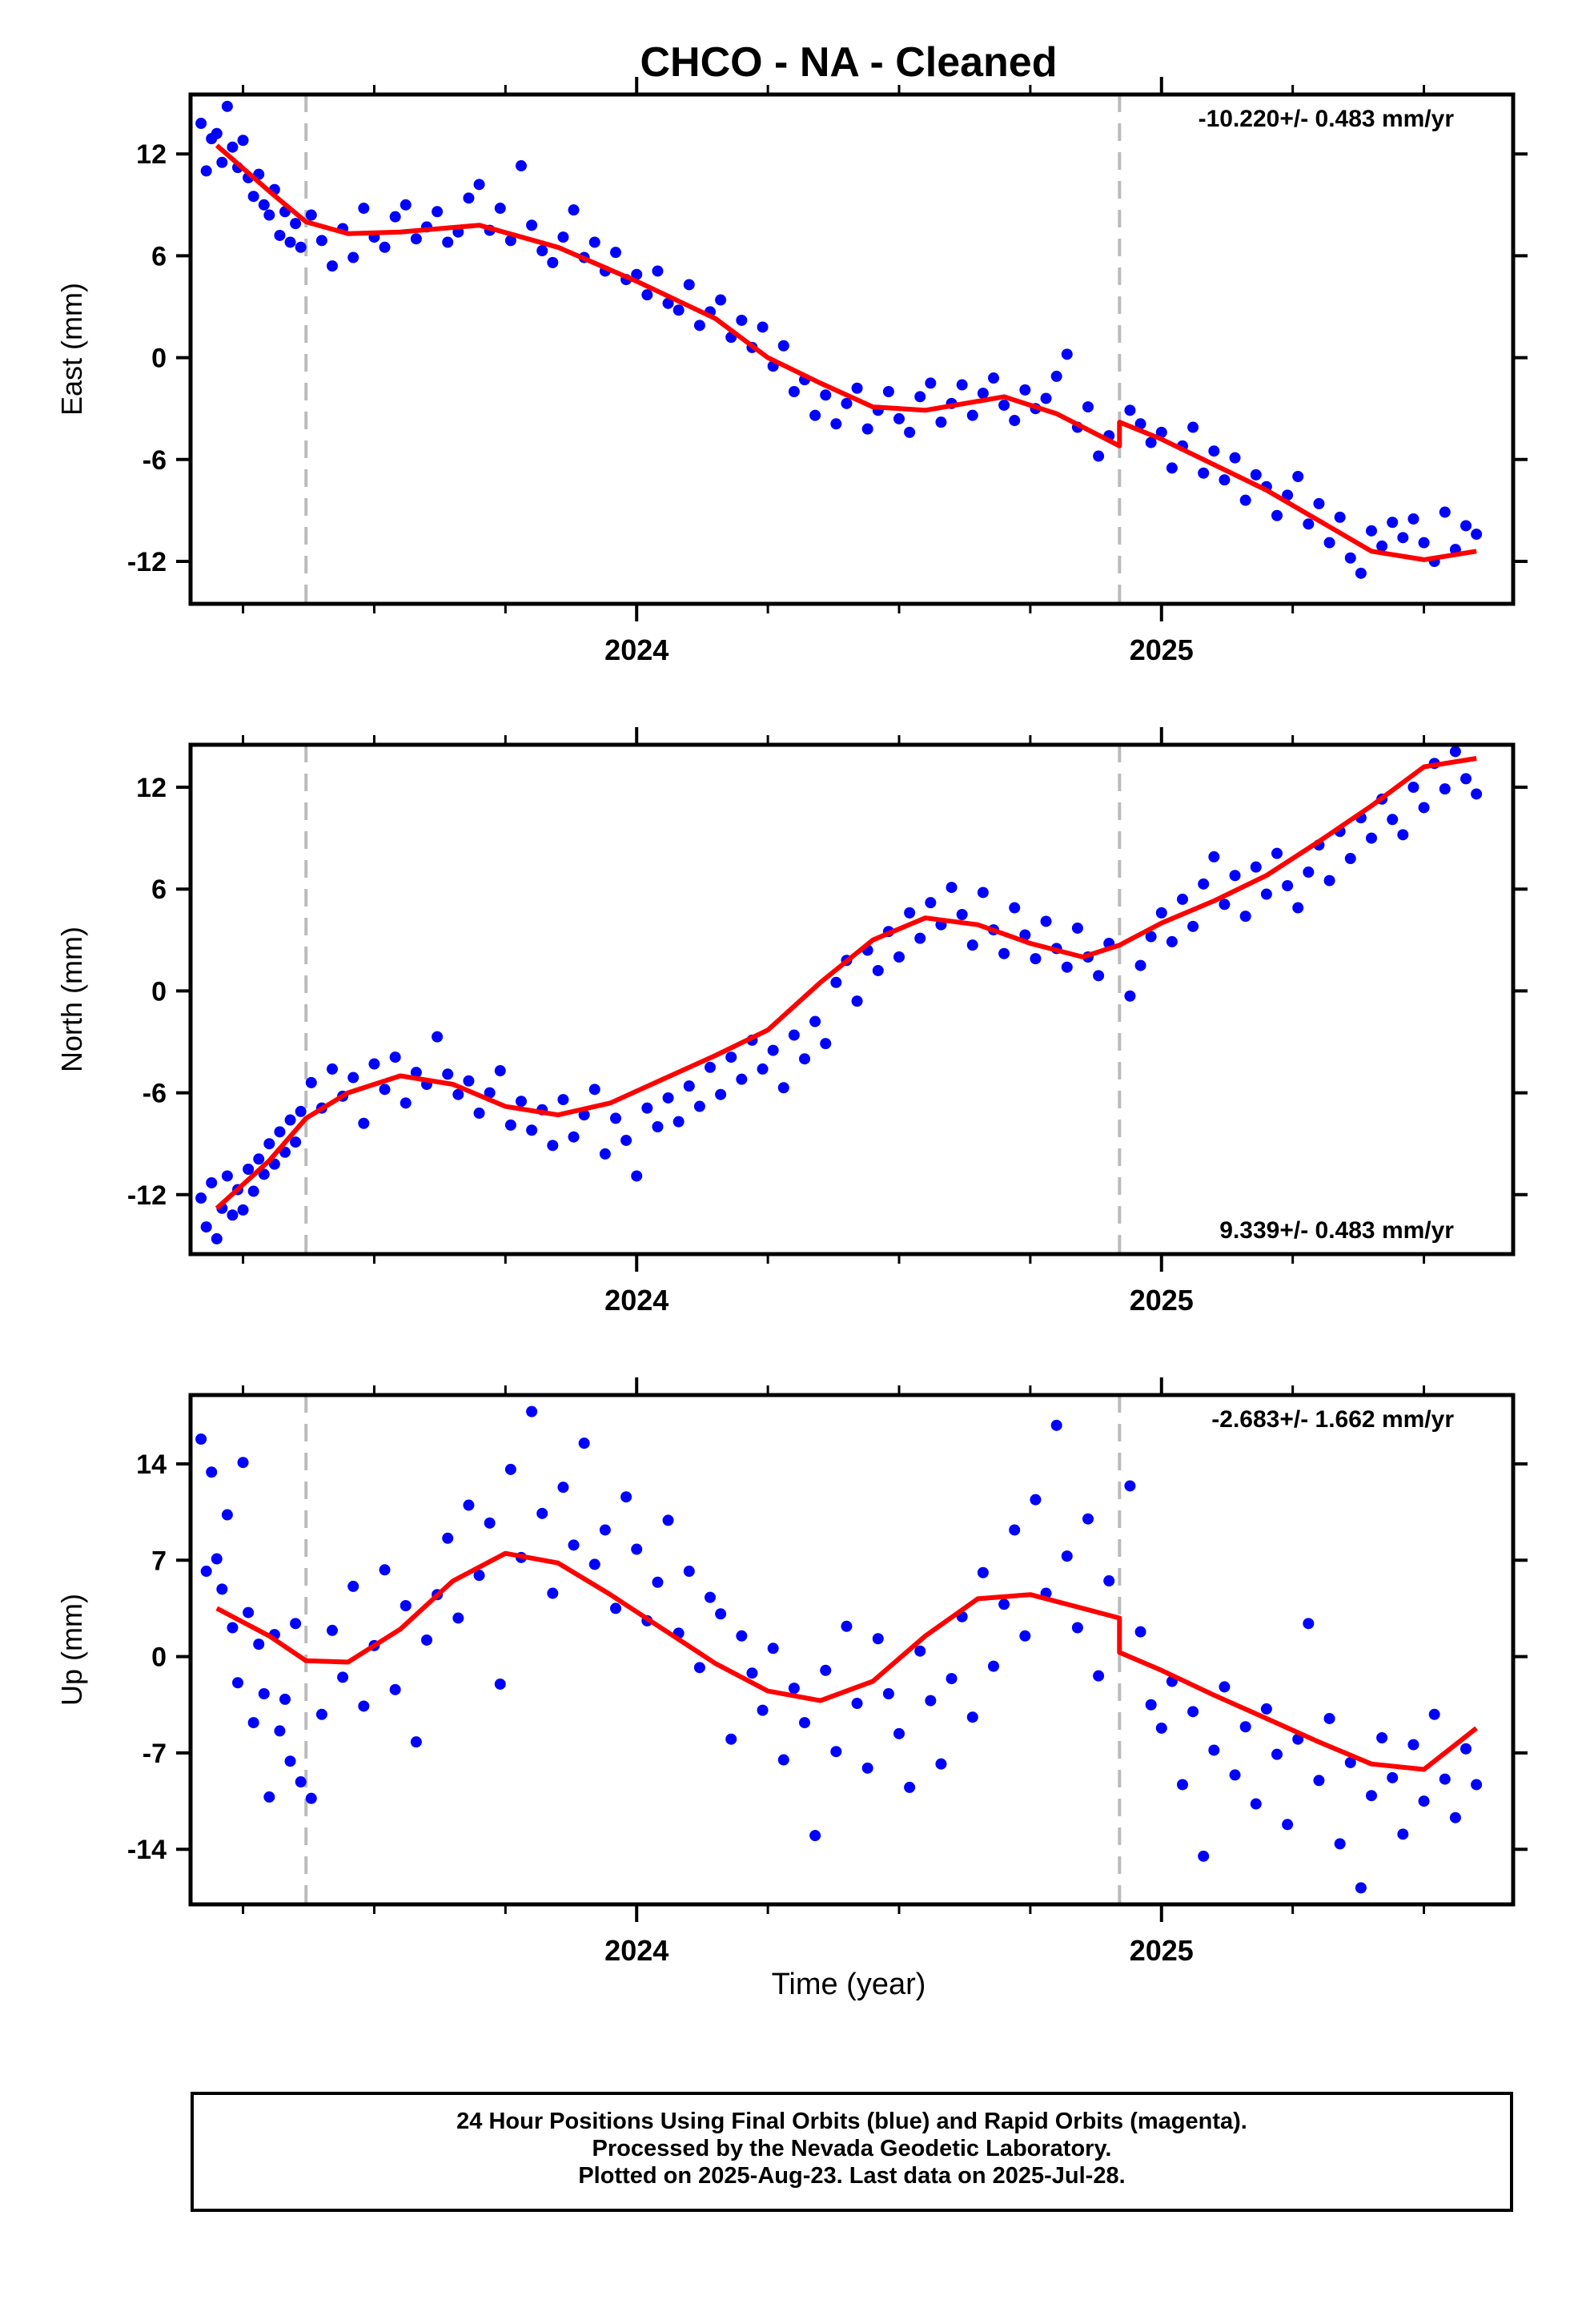 The width and height of the screenshot is (1582, 2324). I want to click on x-axis-label: Time (year), so click(849, 1984).